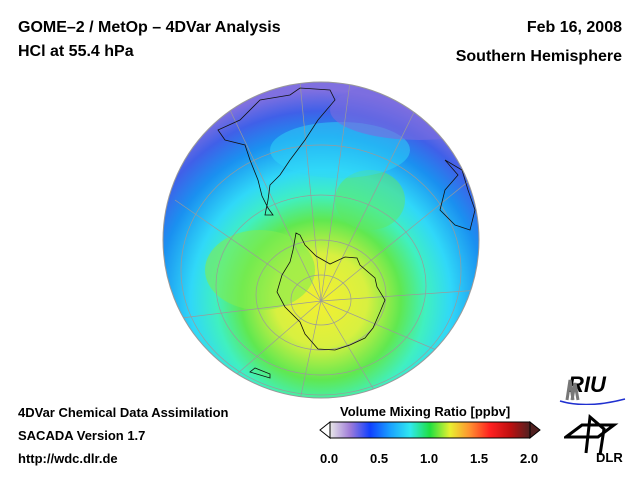 This screenshot has width=640, height=480. I want to click on south-america-outline, so click(276, 151).